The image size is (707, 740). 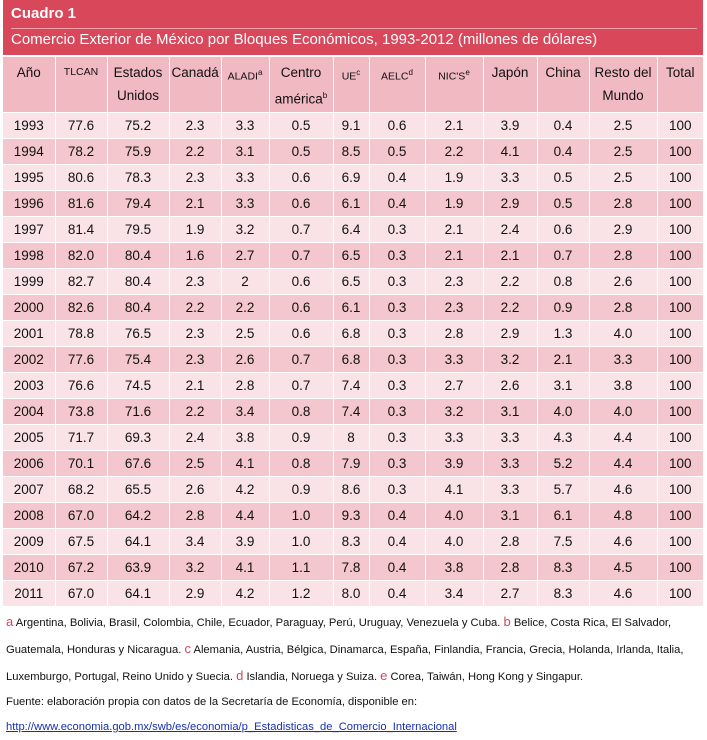 I want to click on table-cell: 2001, so click(x=29, y=333).